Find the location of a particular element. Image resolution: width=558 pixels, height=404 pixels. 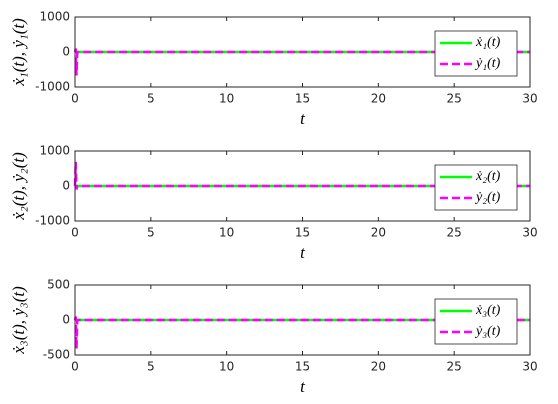

legend-label: ẋ₃(t) is located at coordinates (488, 310).